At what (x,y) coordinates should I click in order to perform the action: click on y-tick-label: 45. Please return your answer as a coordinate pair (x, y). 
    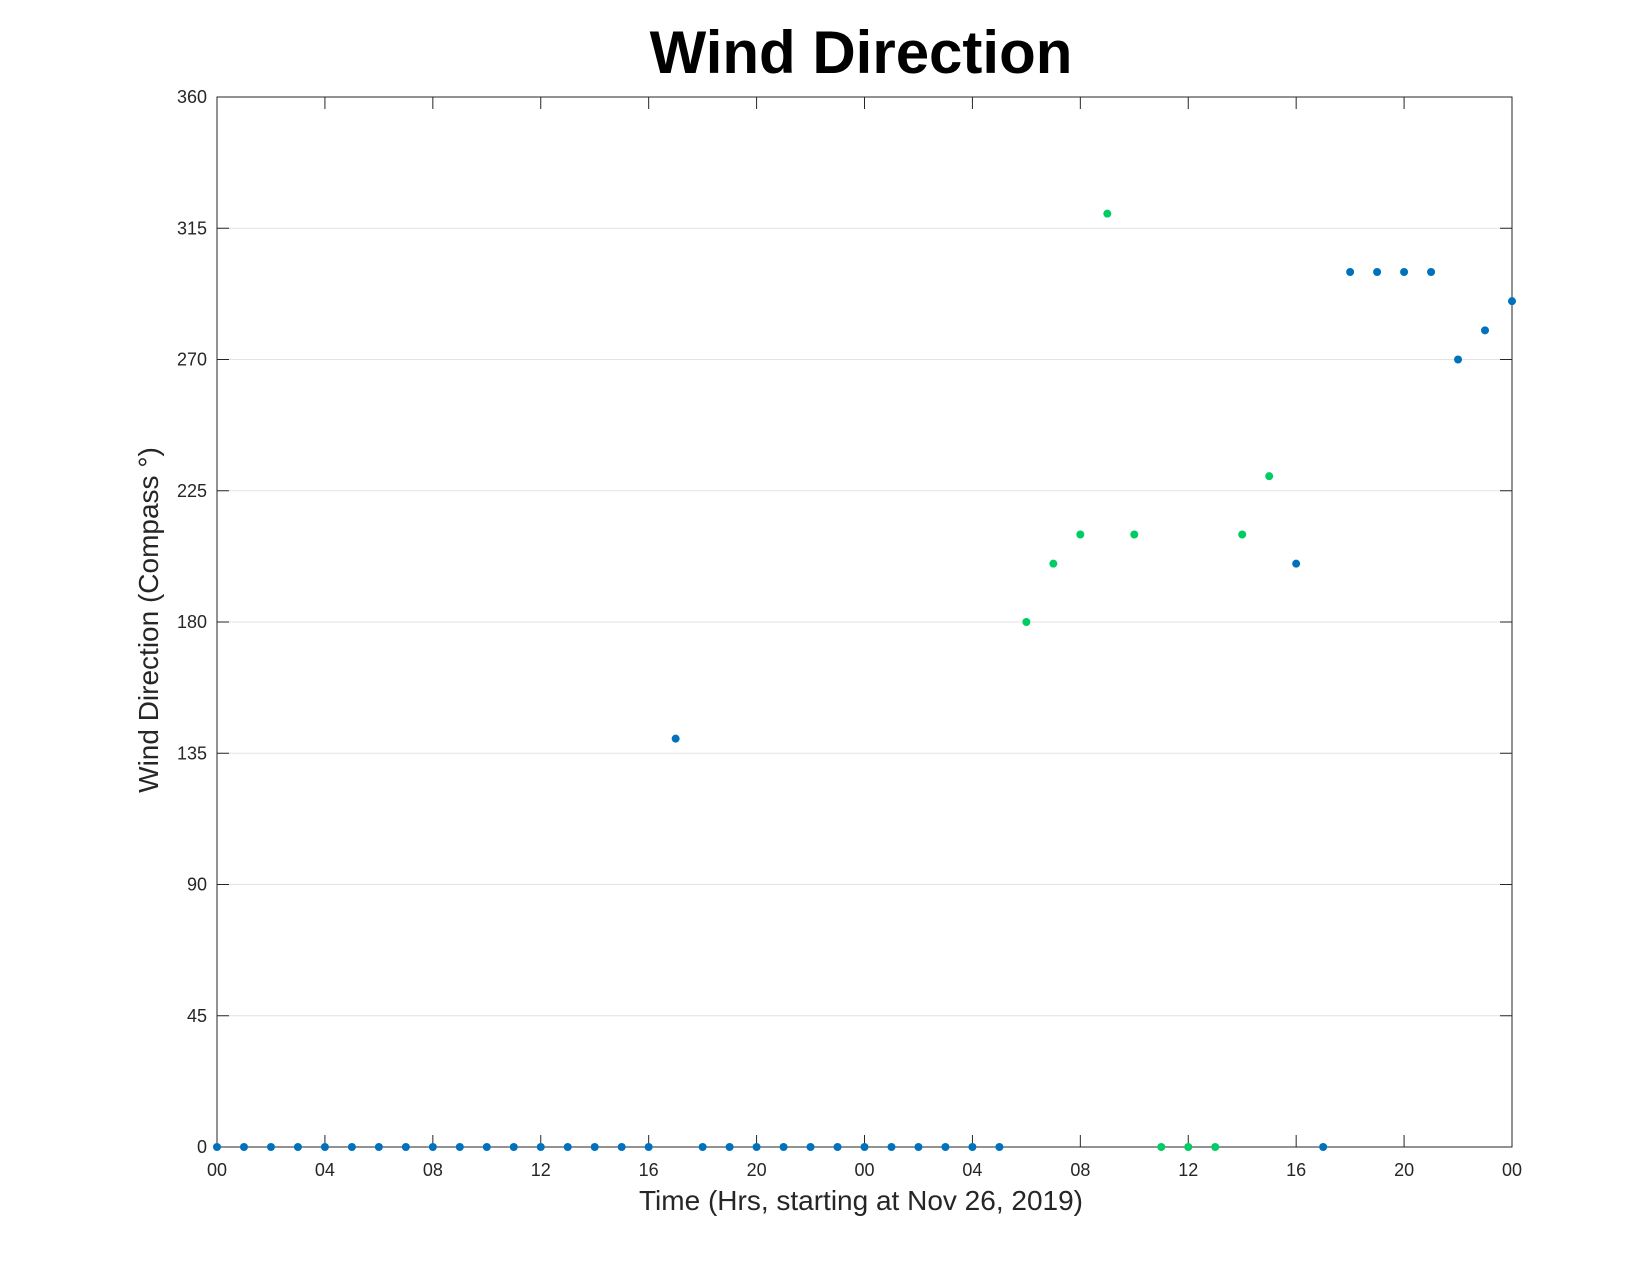
    Looking at the image, I should click on (197, 1016).